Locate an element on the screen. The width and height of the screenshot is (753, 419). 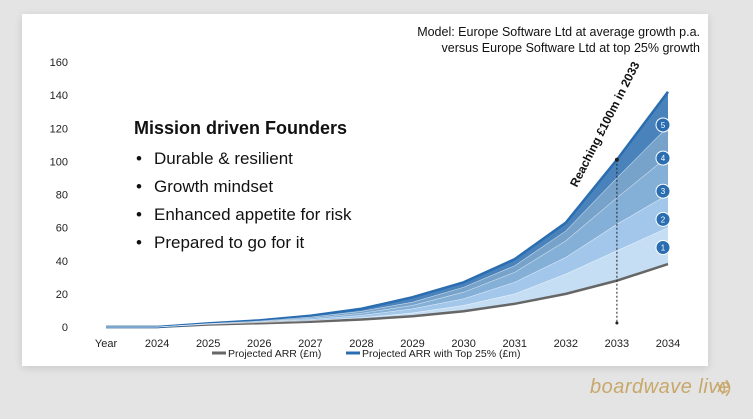
band-marker-label: 5 is located at coordinates (663, 125).